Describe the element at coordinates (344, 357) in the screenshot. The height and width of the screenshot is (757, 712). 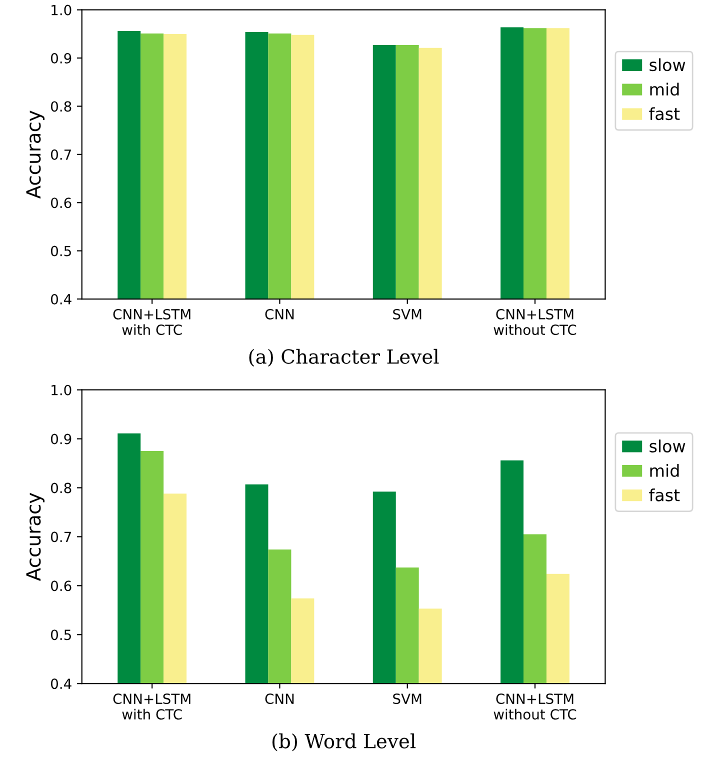
I see `x-axis-title: (a) Character Level` at that location.